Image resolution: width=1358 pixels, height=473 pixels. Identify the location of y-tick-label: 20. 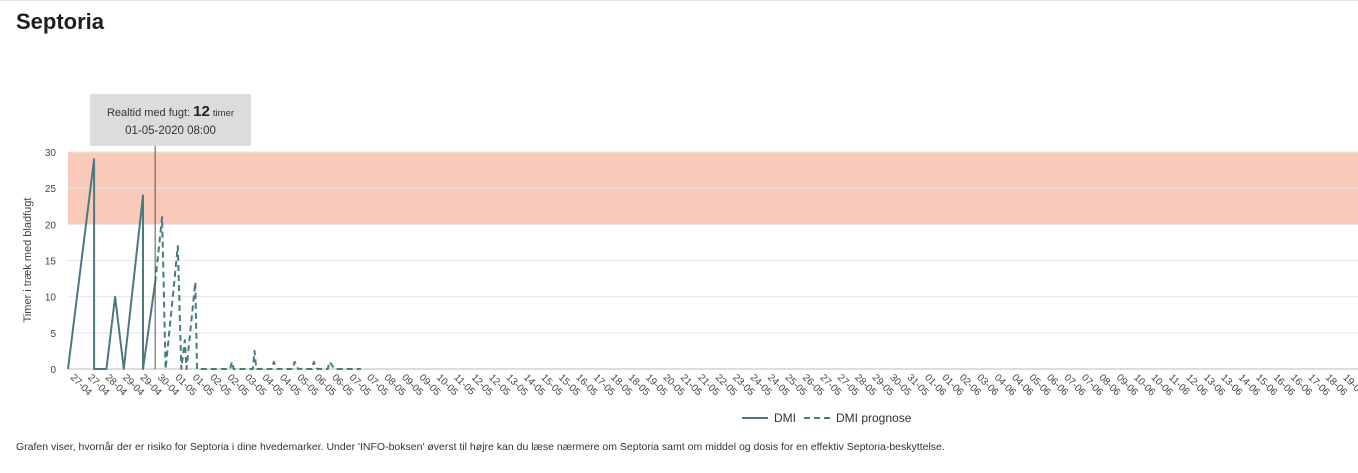
(51, 225).